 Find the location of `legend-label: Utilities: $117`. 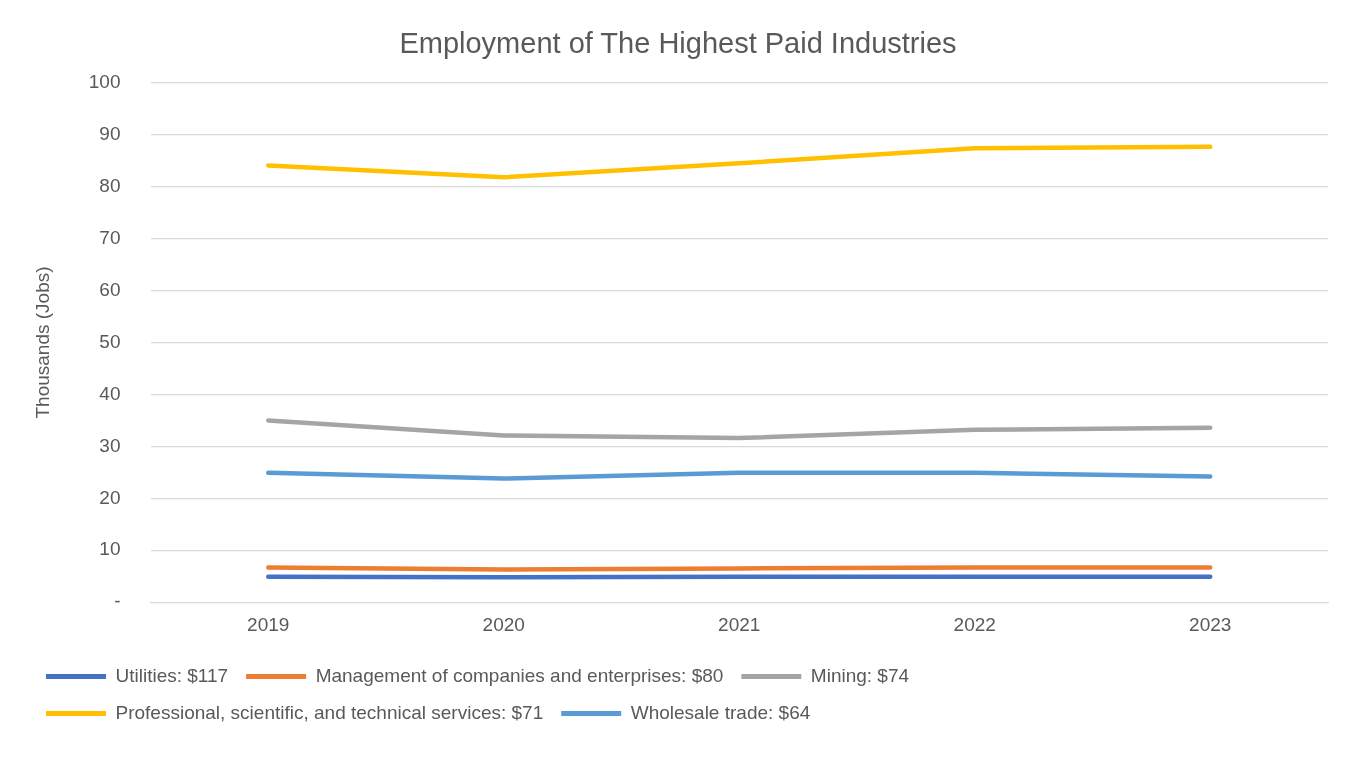

legend-label: Utilities: $117 is located at coordinates (172, 675).